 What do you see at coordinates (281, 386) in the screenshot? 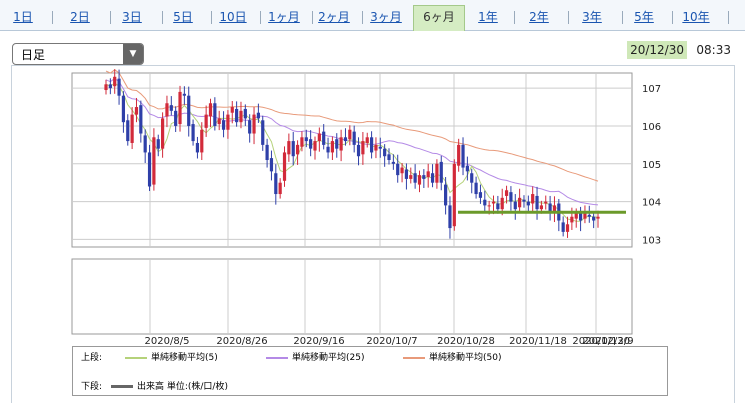
I see `lower-legend-row: 下段: 出来高 単位:(株/口/枚)` at bounding box center [281, 386].